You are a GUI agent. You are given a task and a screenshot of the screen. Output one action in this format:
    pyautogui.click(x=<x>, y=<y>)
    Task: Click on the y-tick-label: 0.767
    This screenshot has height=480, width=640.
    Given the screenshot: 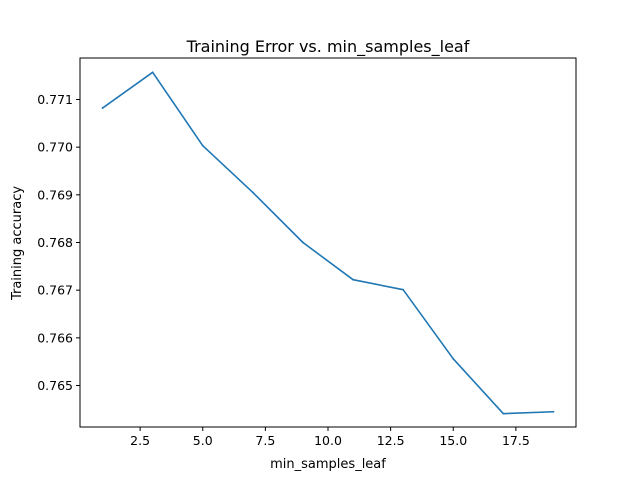 What is the action you would take?
    pyautogui.click(x=55, y=290)
    